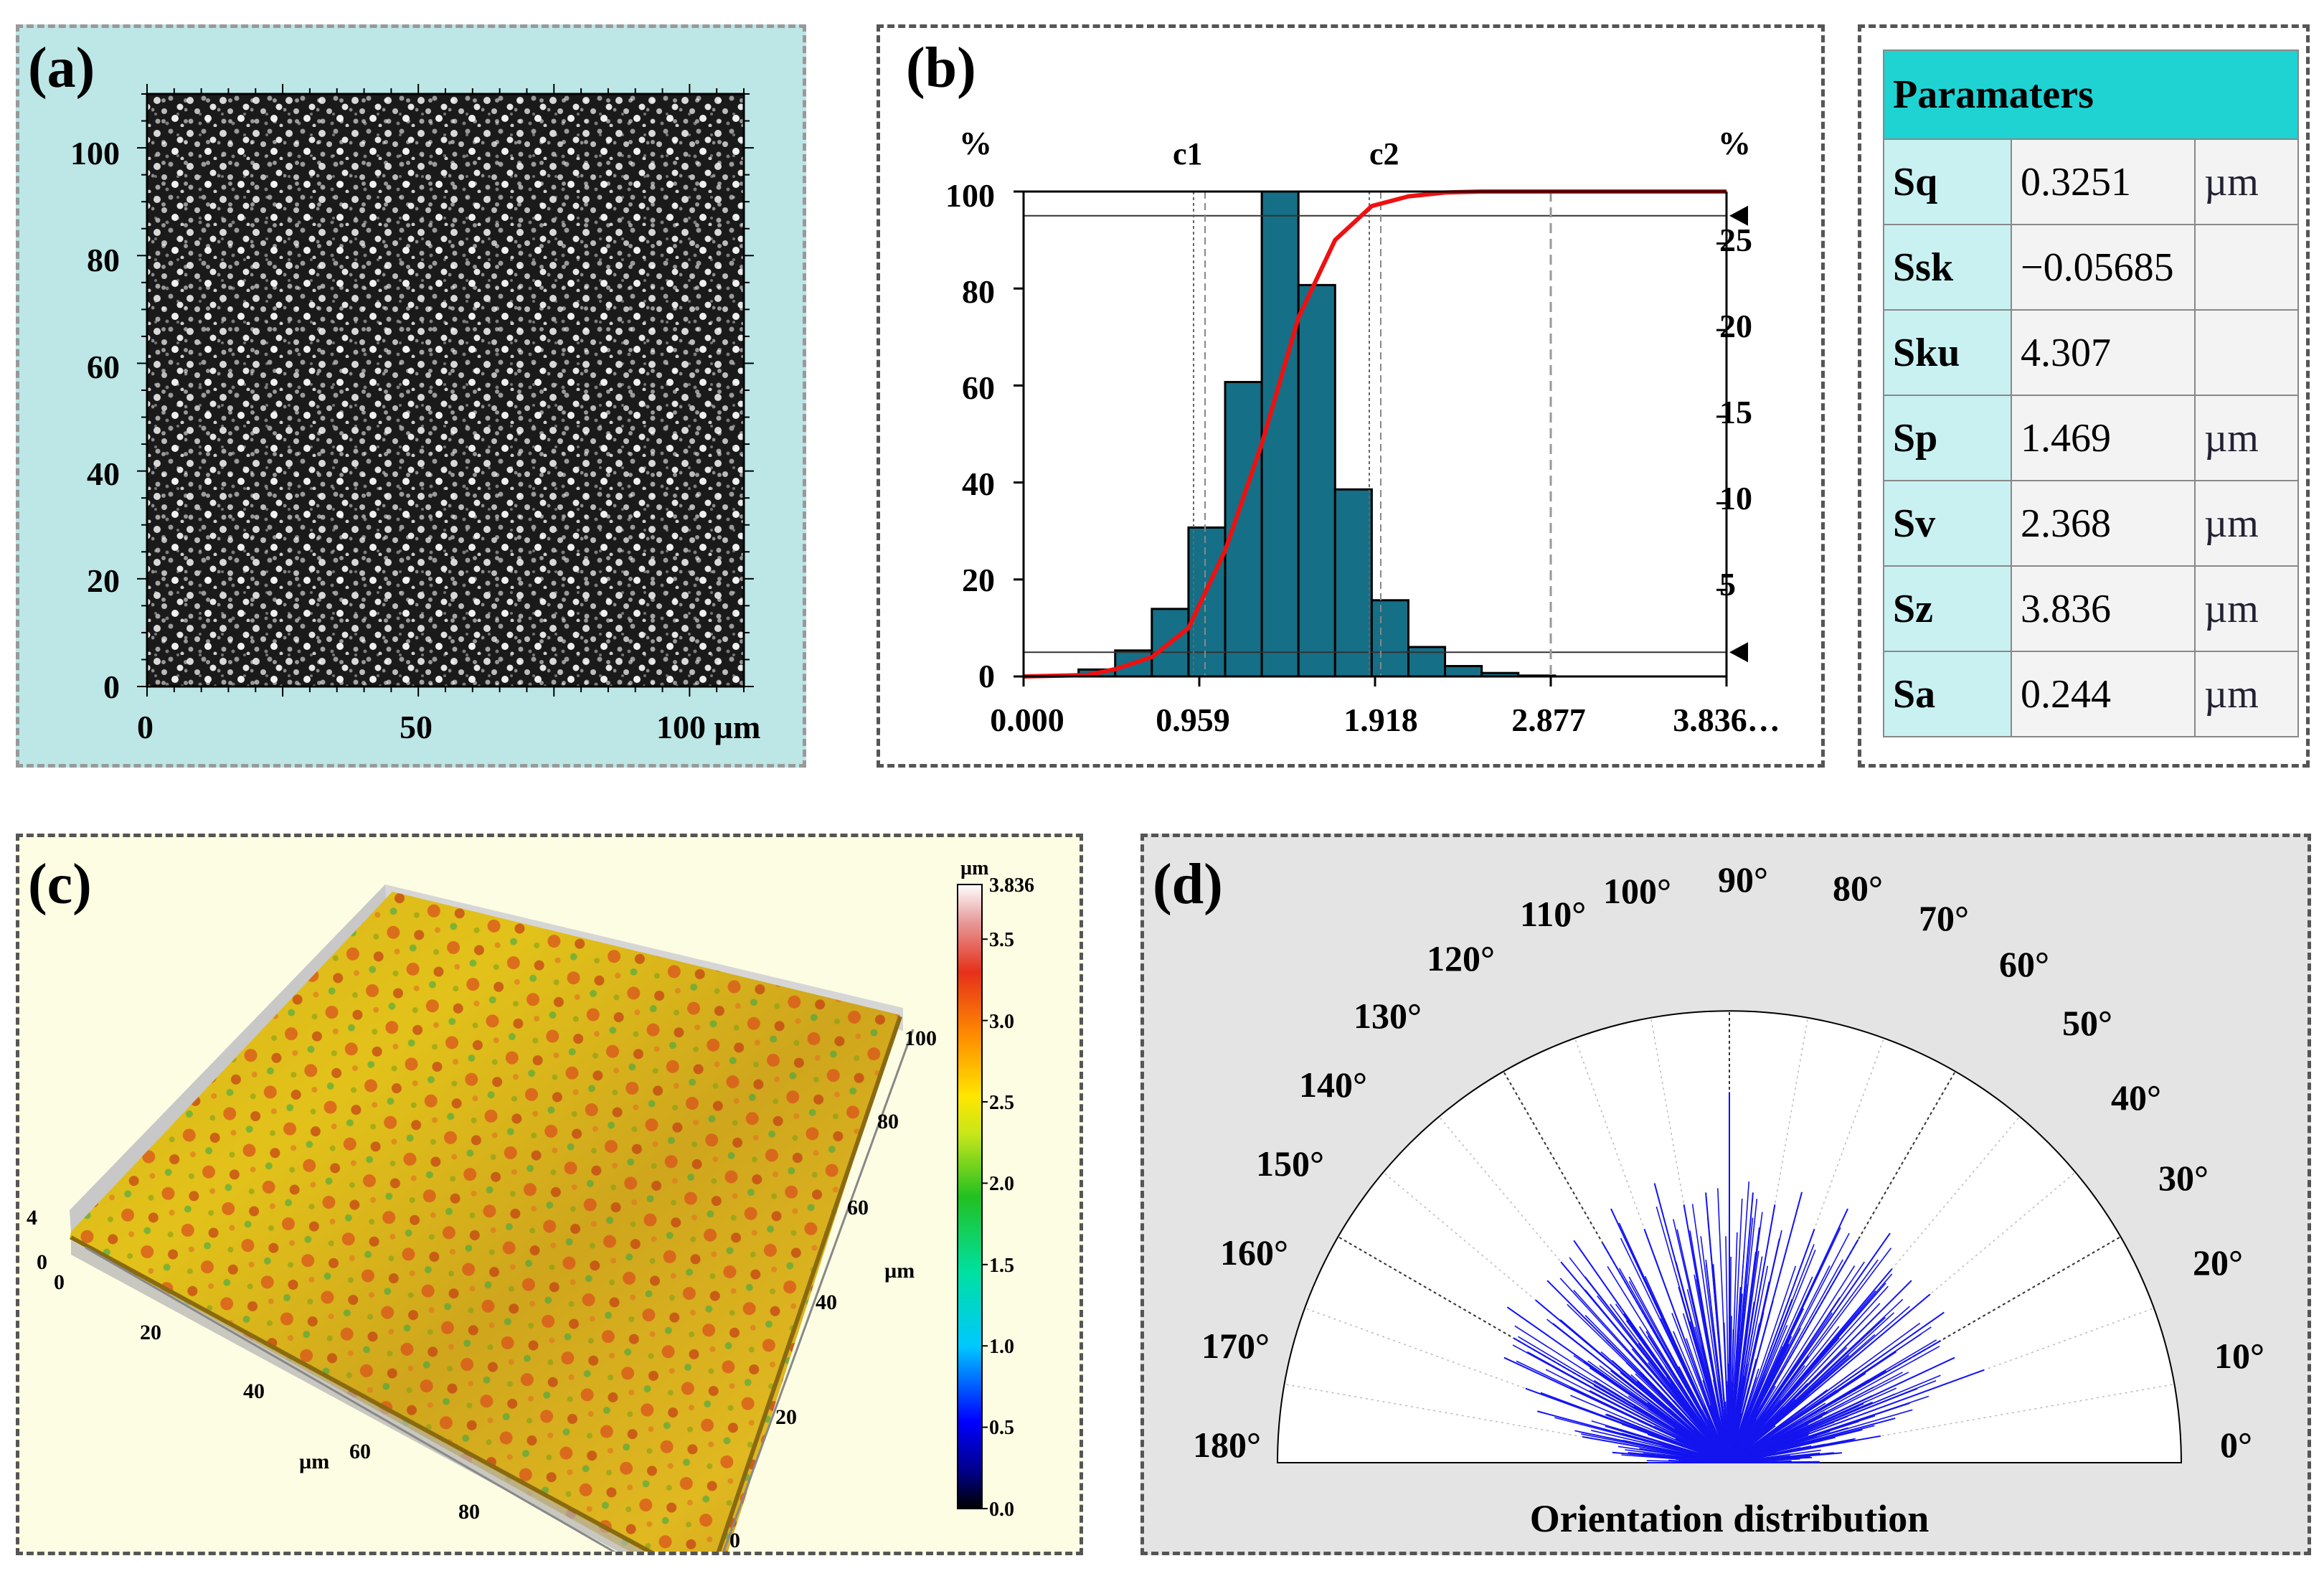  Describe the element at coordinates (2246, 352) in the screenshot. I see `param-unit` at that location.